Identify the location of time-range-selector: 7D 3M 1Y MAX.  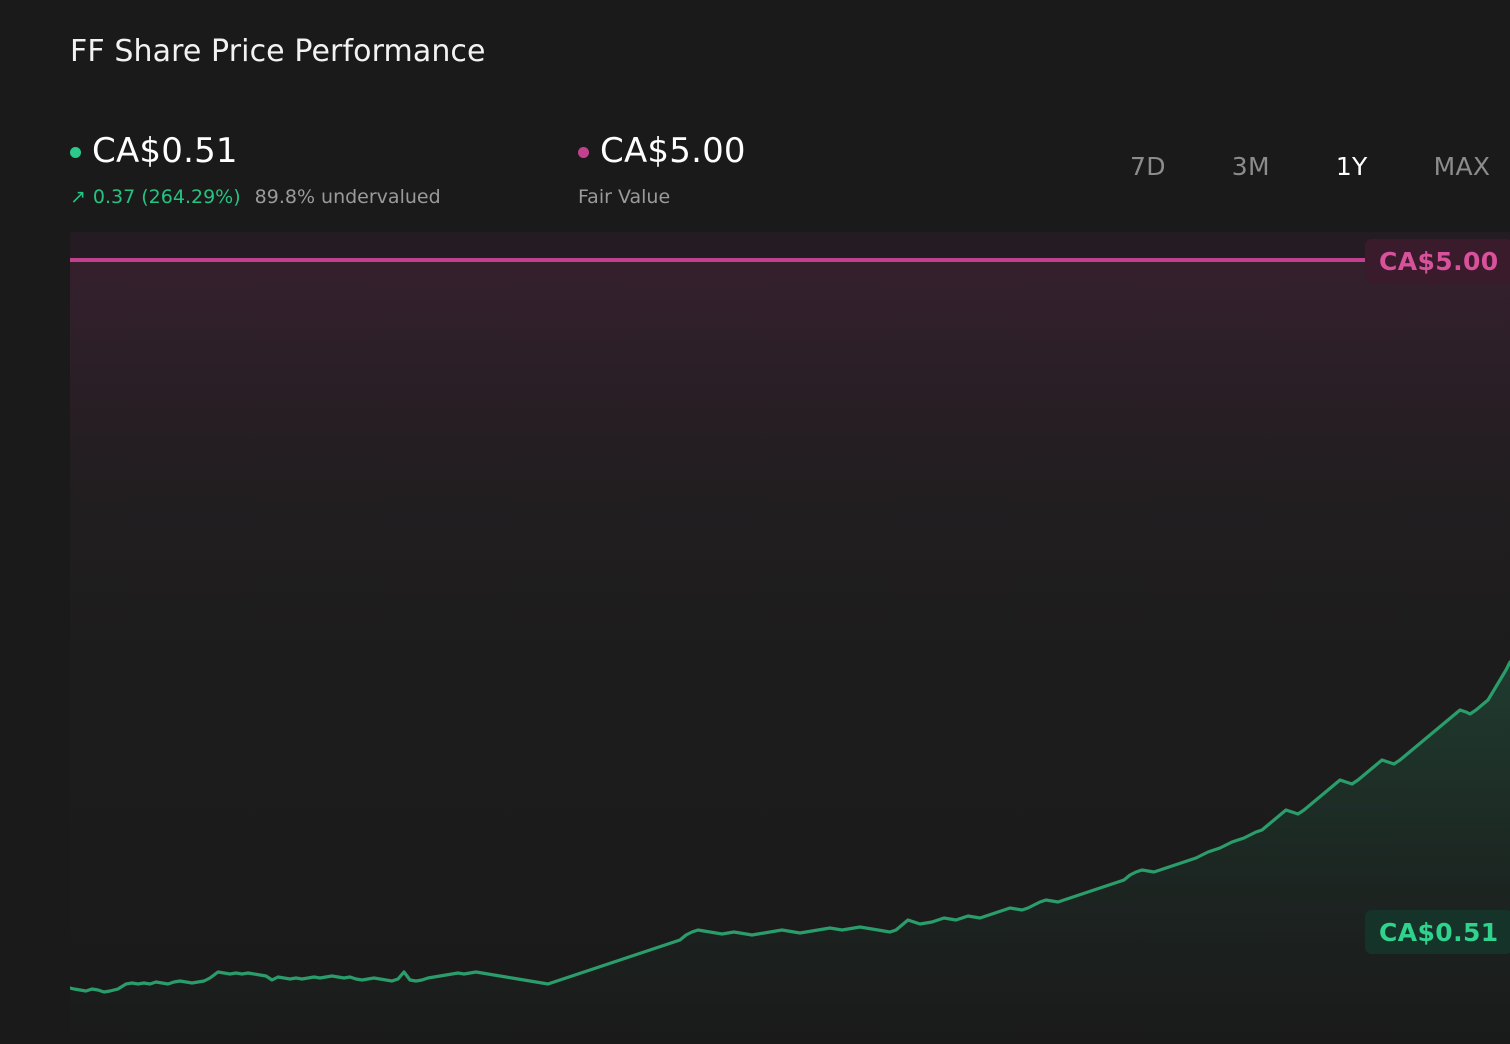
(1310, 166).